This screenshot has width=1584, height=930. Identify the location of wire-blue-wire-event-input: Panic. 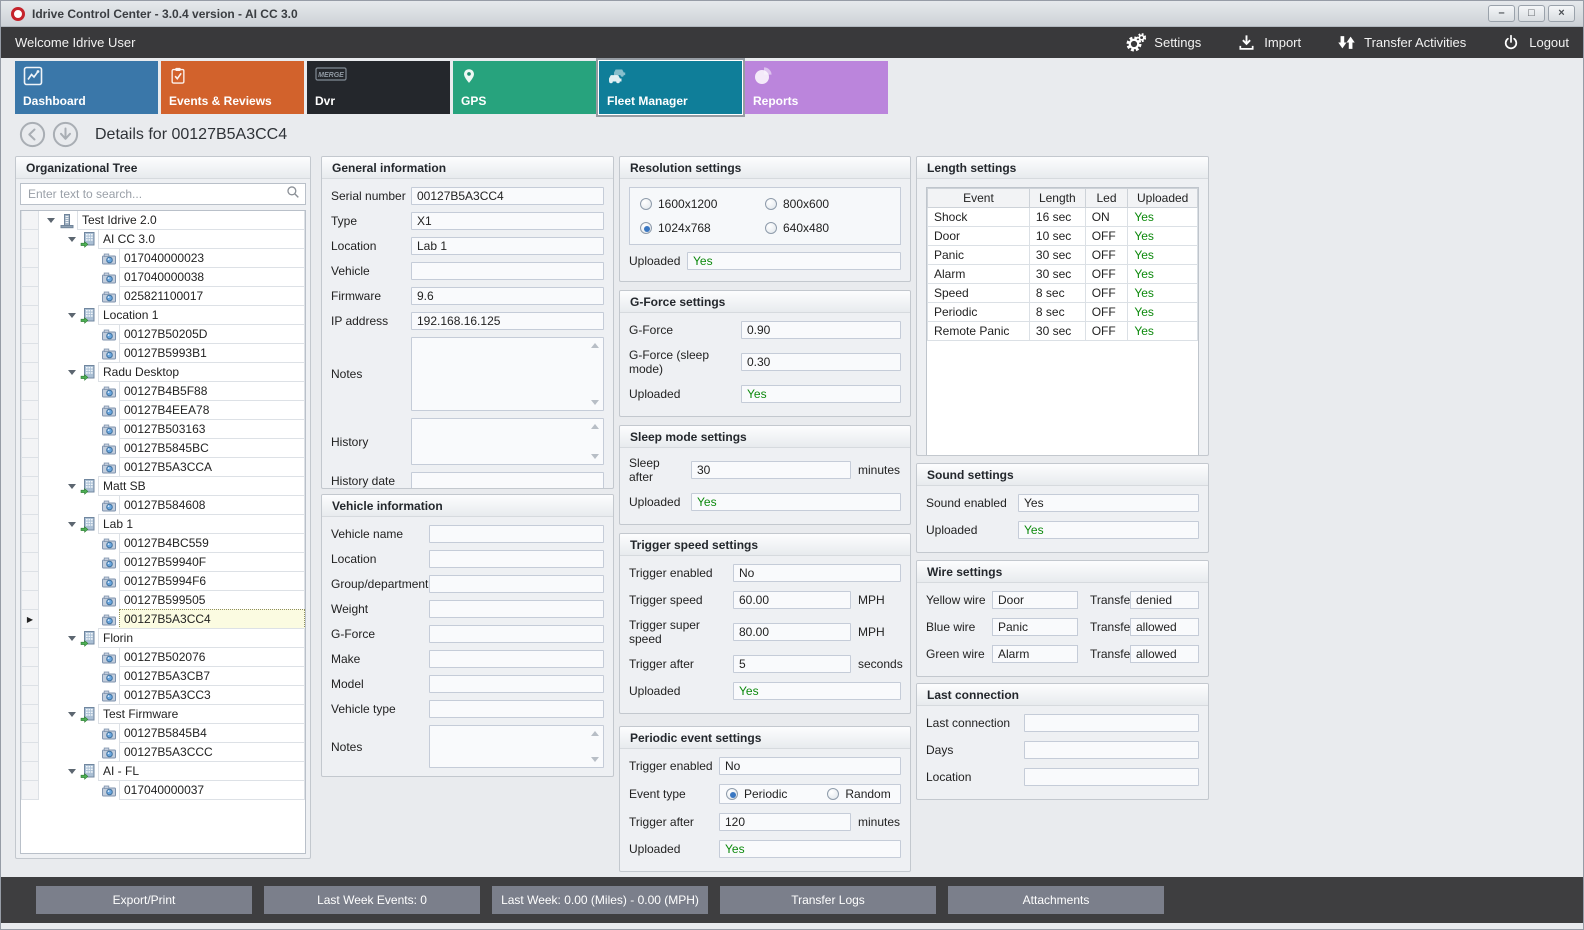
(1035, 627).